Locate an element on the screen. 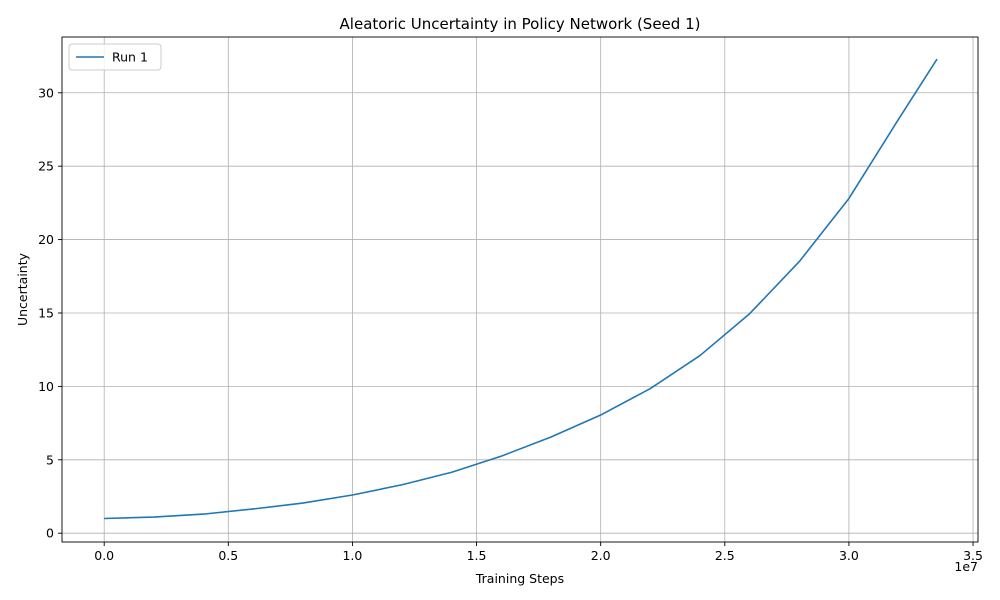  x-tick-label: 1.5 is located at coordinates (477, 555).